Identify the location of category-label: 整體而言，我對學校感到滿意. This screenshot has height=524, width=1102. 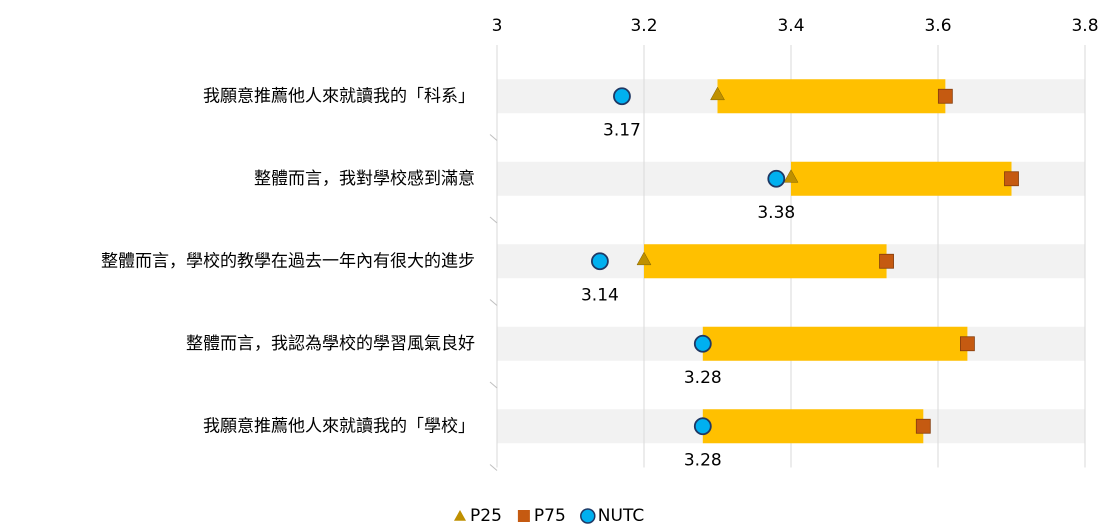
(364, 179).